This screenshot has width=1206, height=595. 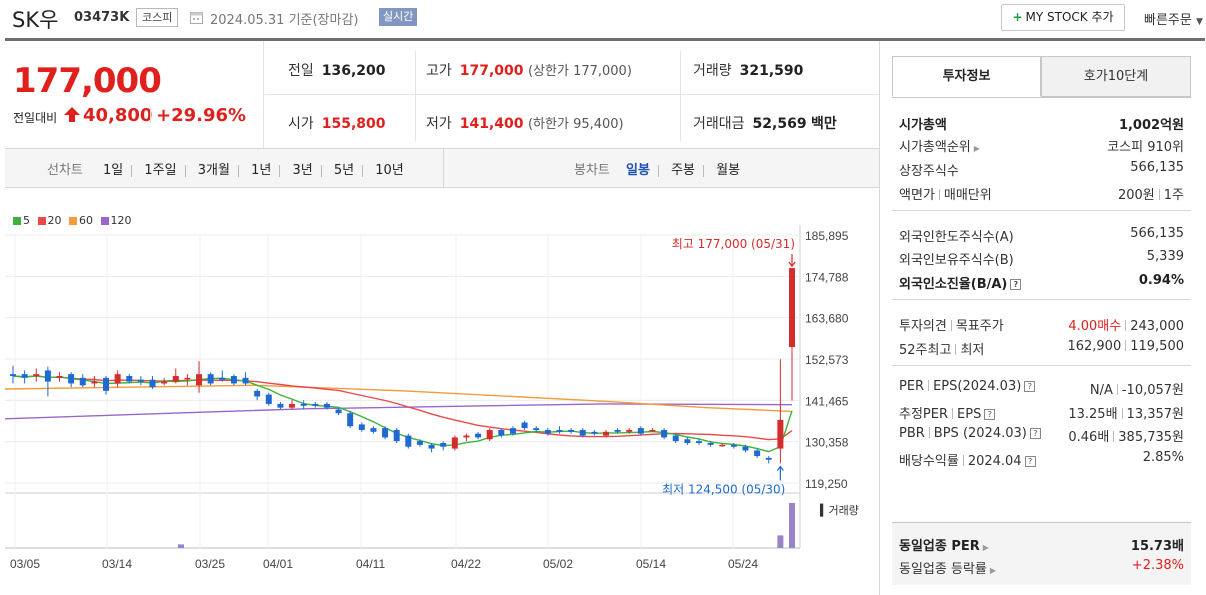 What do you see at coordinates (979, 326) in the screenshot?
I see `target-label: 목표주가` at bounding box center [979, 326].